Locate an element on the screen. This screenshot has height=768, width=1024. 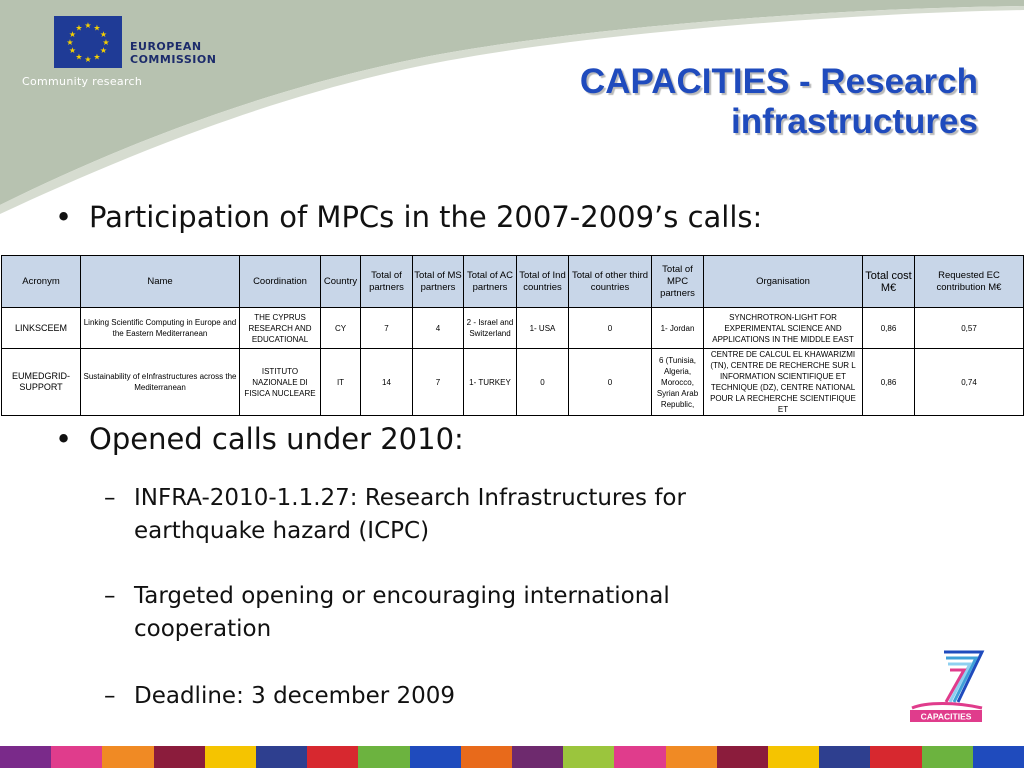
col-header-coordination: Coordination is located at coordinates (280, 281).